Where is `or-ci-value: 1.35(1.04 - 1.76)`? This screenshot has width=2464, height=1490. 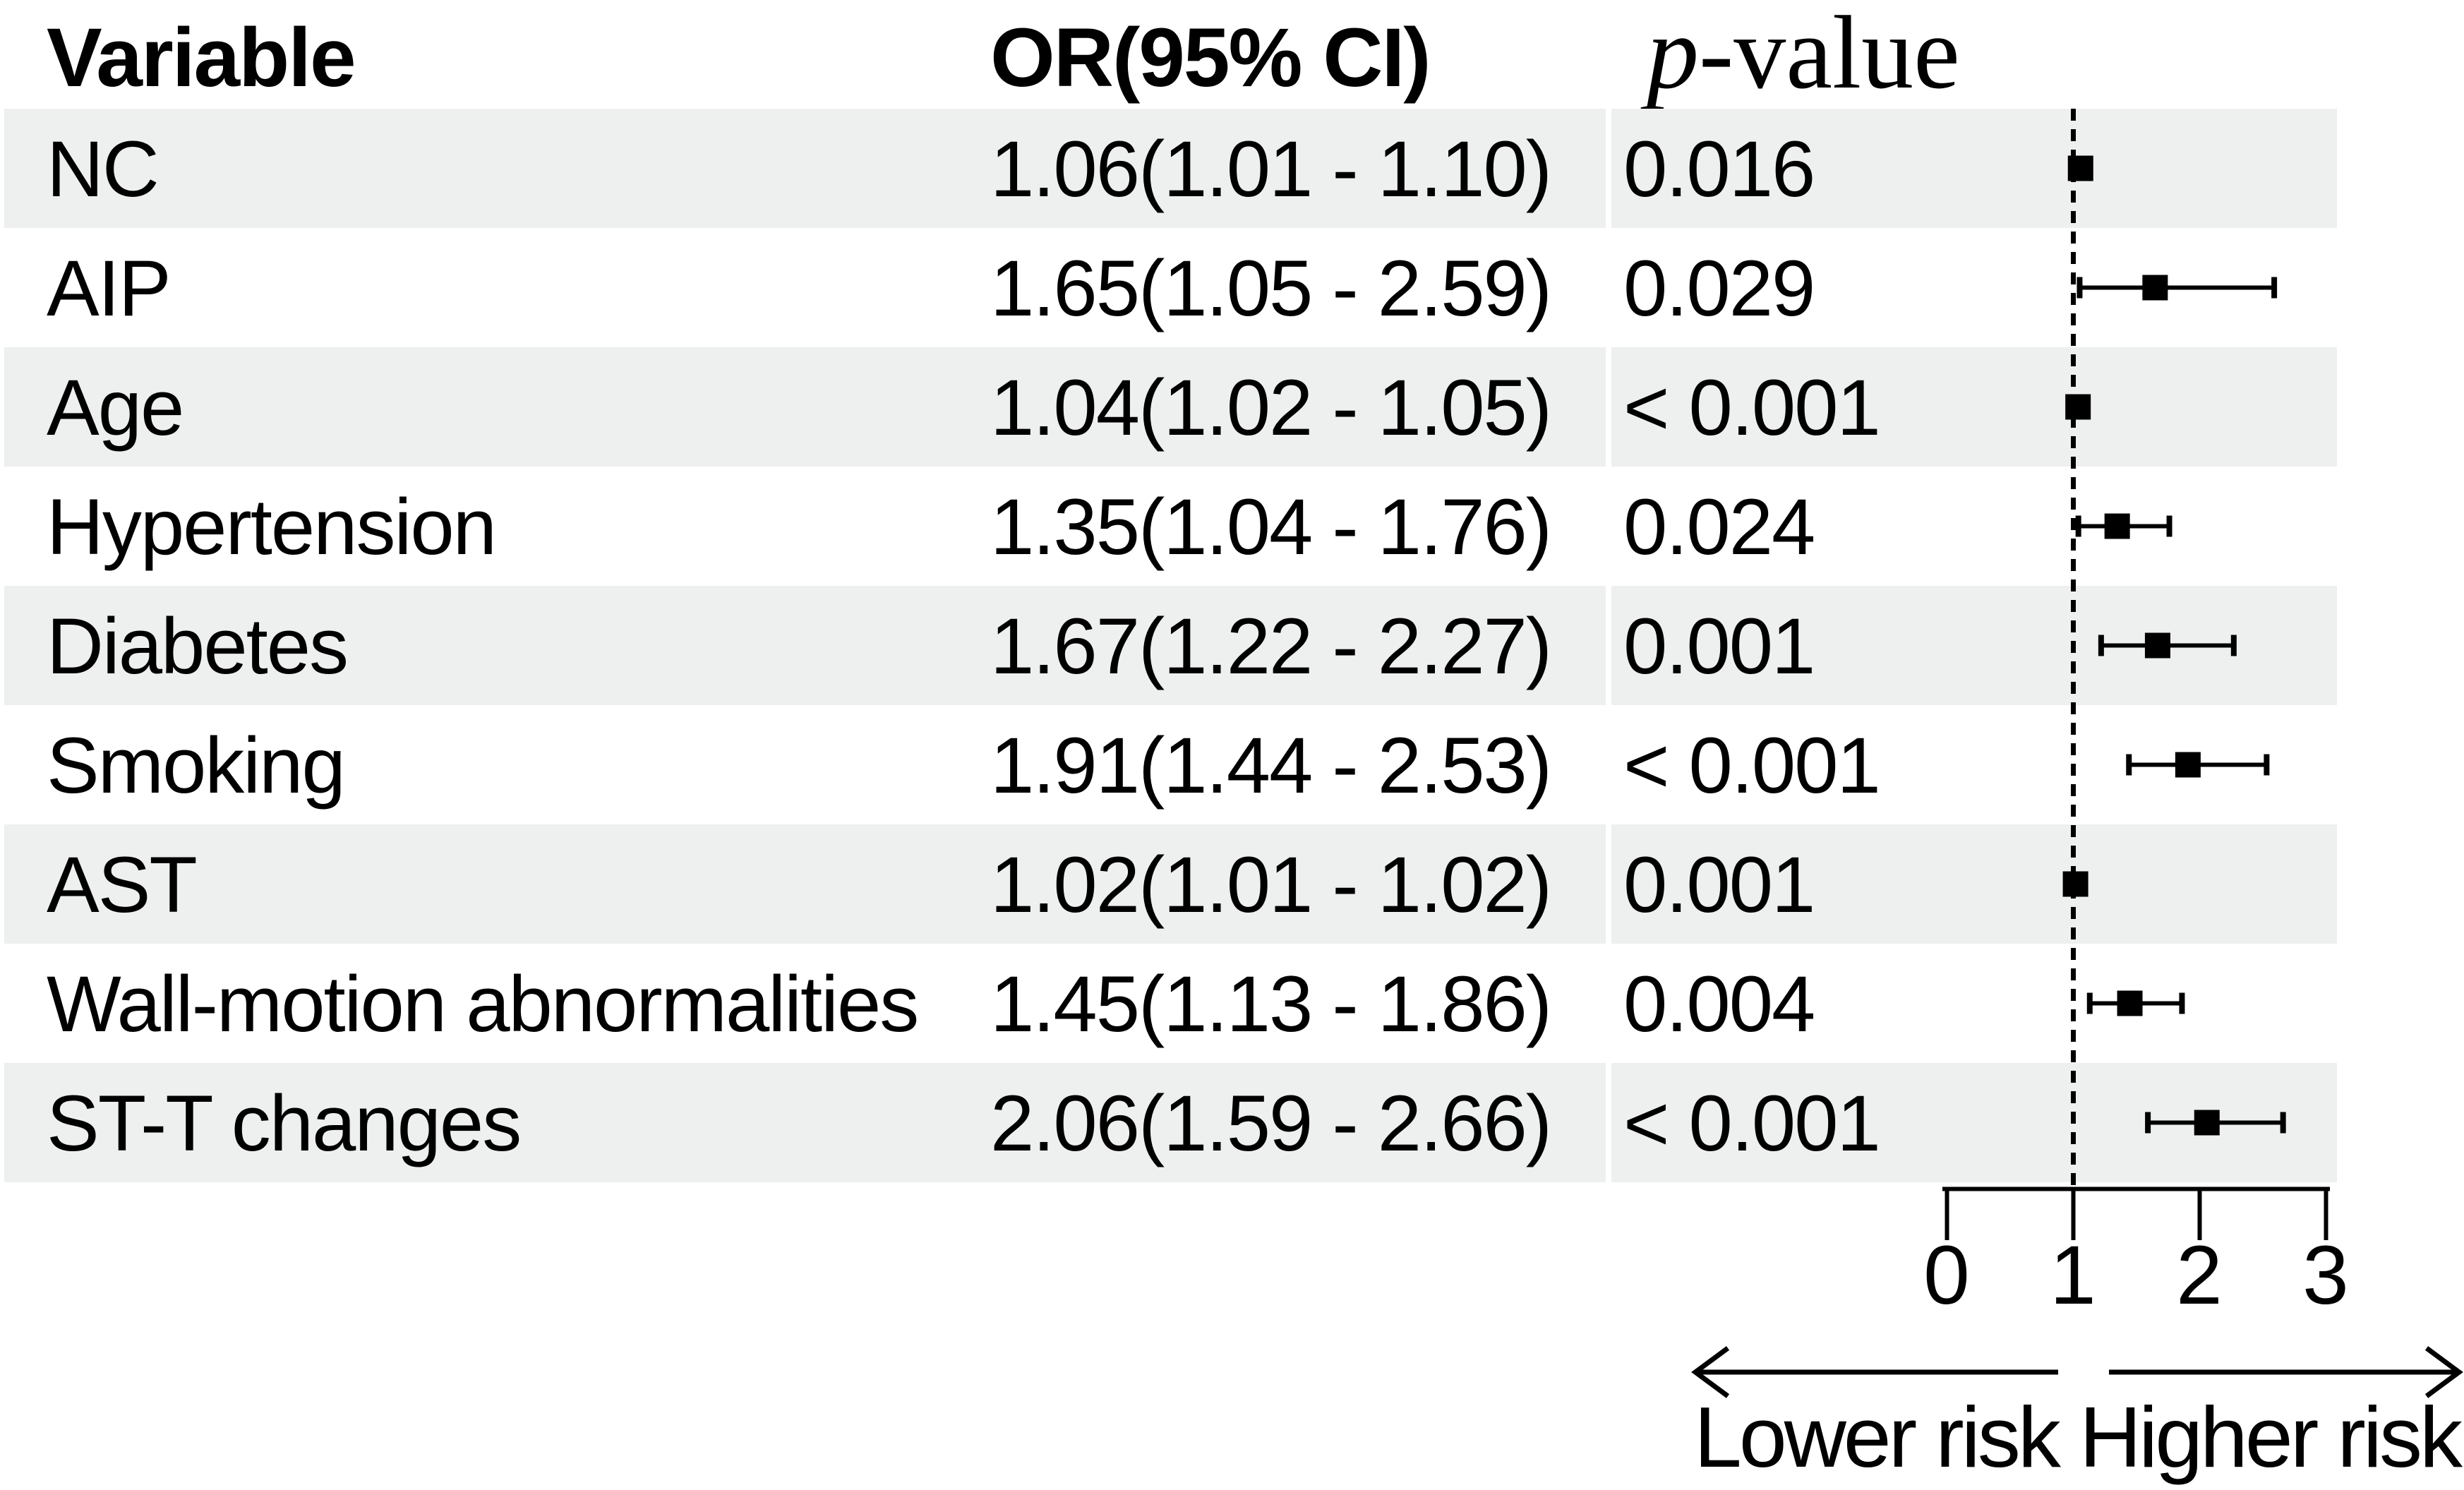 or-ci-value: 1.35(1.04 - 1.76) is located at coordinates (1271, 527).